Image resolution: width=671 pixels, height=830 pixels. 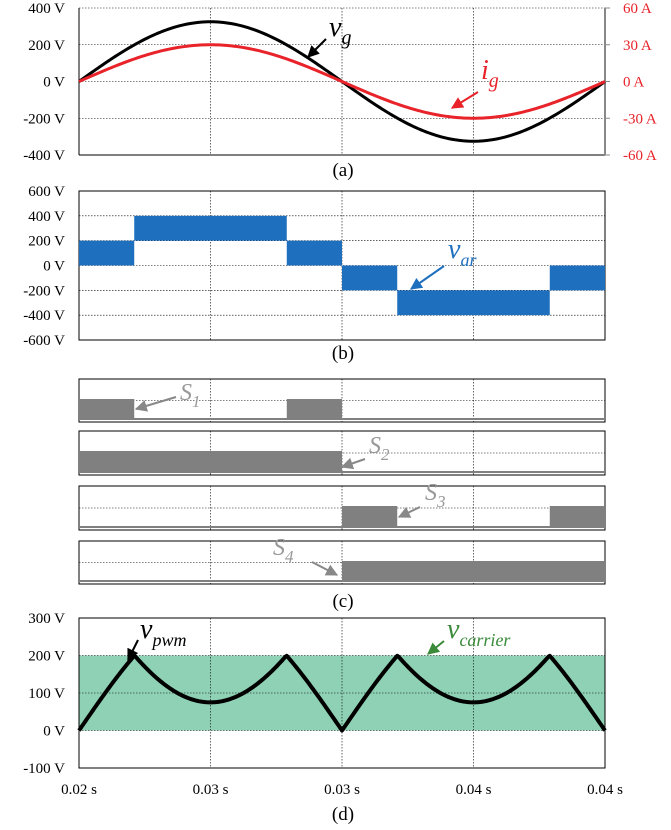 What do you see at coordinates (46, 242) in the screenshot?
I see `b-y-tick-label: 200 V` at bounding box center [46, 242].